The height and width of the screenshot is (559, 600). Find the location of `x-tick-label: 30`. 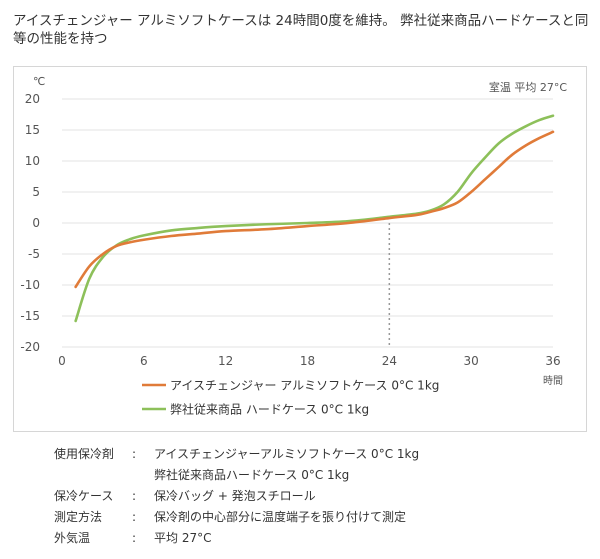

x-tick-label: 30 is located at coordinates (471, 361).